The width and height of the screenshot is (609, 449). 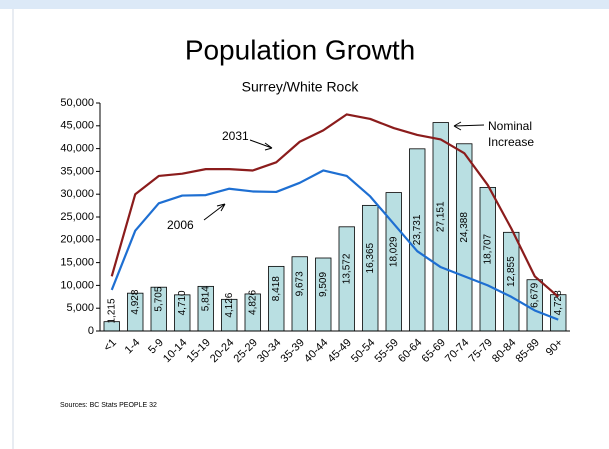 What do you see at coordinates (77, 103) in the screenshot?
I see `y-tick-label: 50,000` at bounding box center [77, 103].